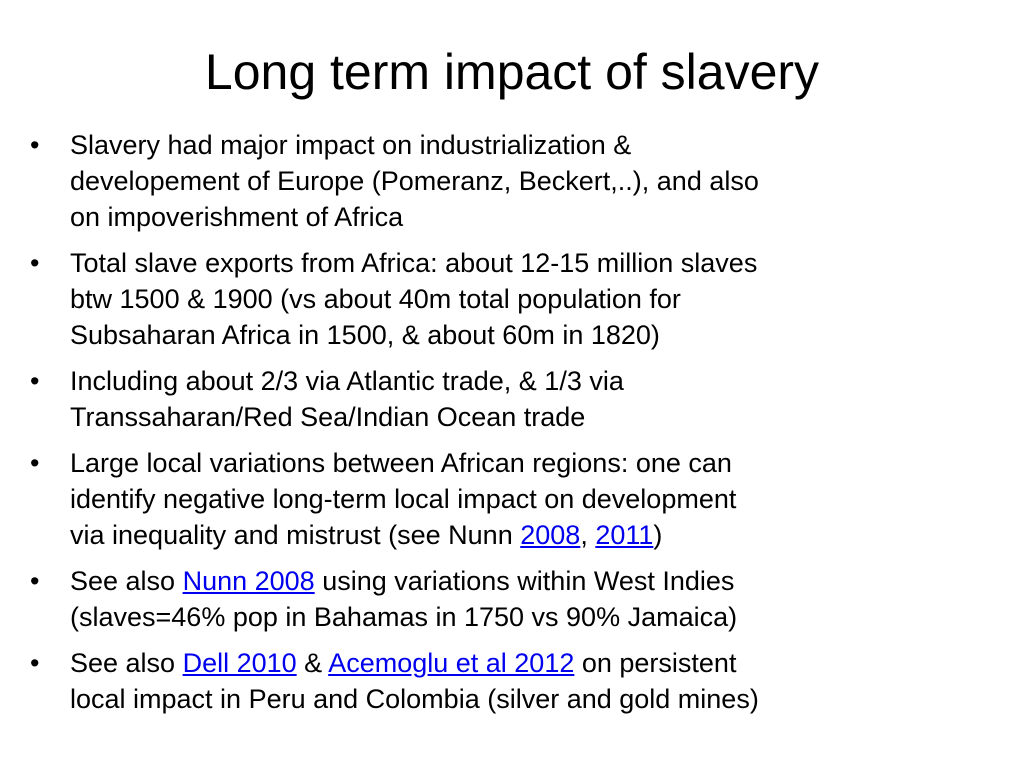  Describe the element at coordinates (512, 72) in the screenshot. I see `slide-title: Long term impact of slavery` at that location.